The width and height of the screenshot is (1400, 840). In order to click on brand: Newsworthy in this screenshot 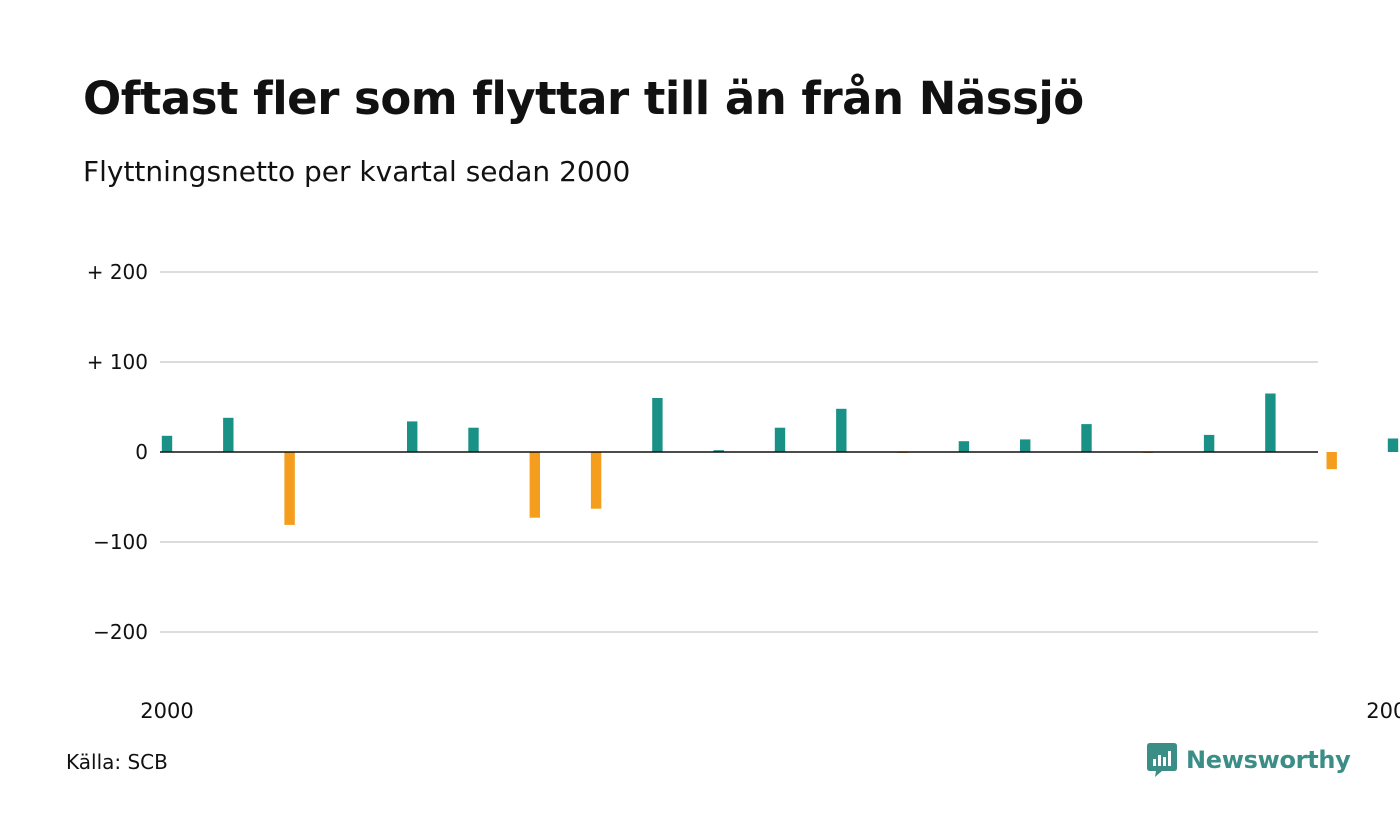, I will do `click(1248, 760)`.